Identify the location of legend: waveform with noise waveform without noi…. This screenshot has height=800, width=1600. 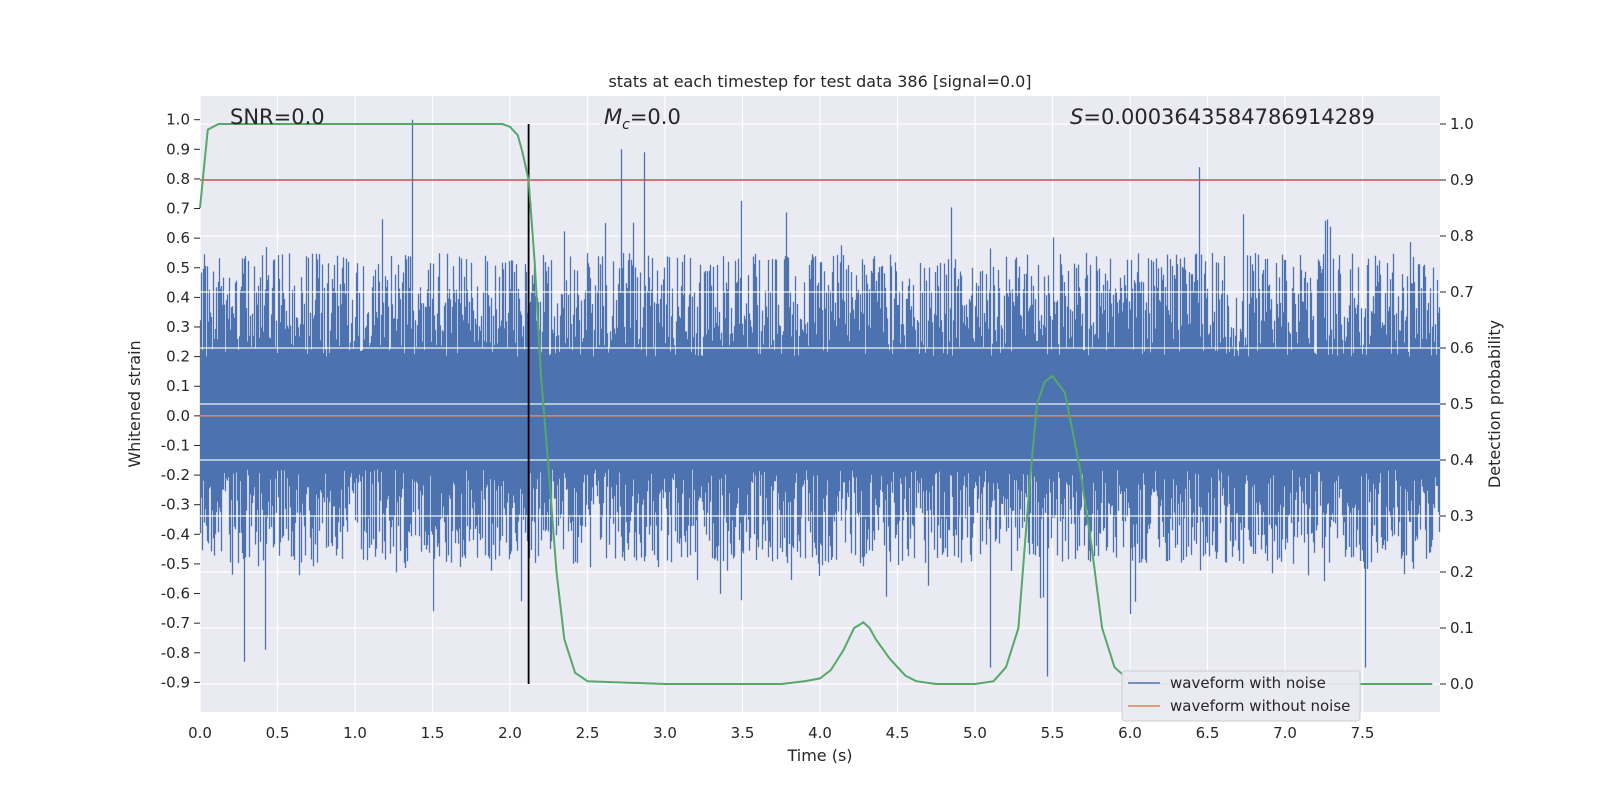
(1241, 696).